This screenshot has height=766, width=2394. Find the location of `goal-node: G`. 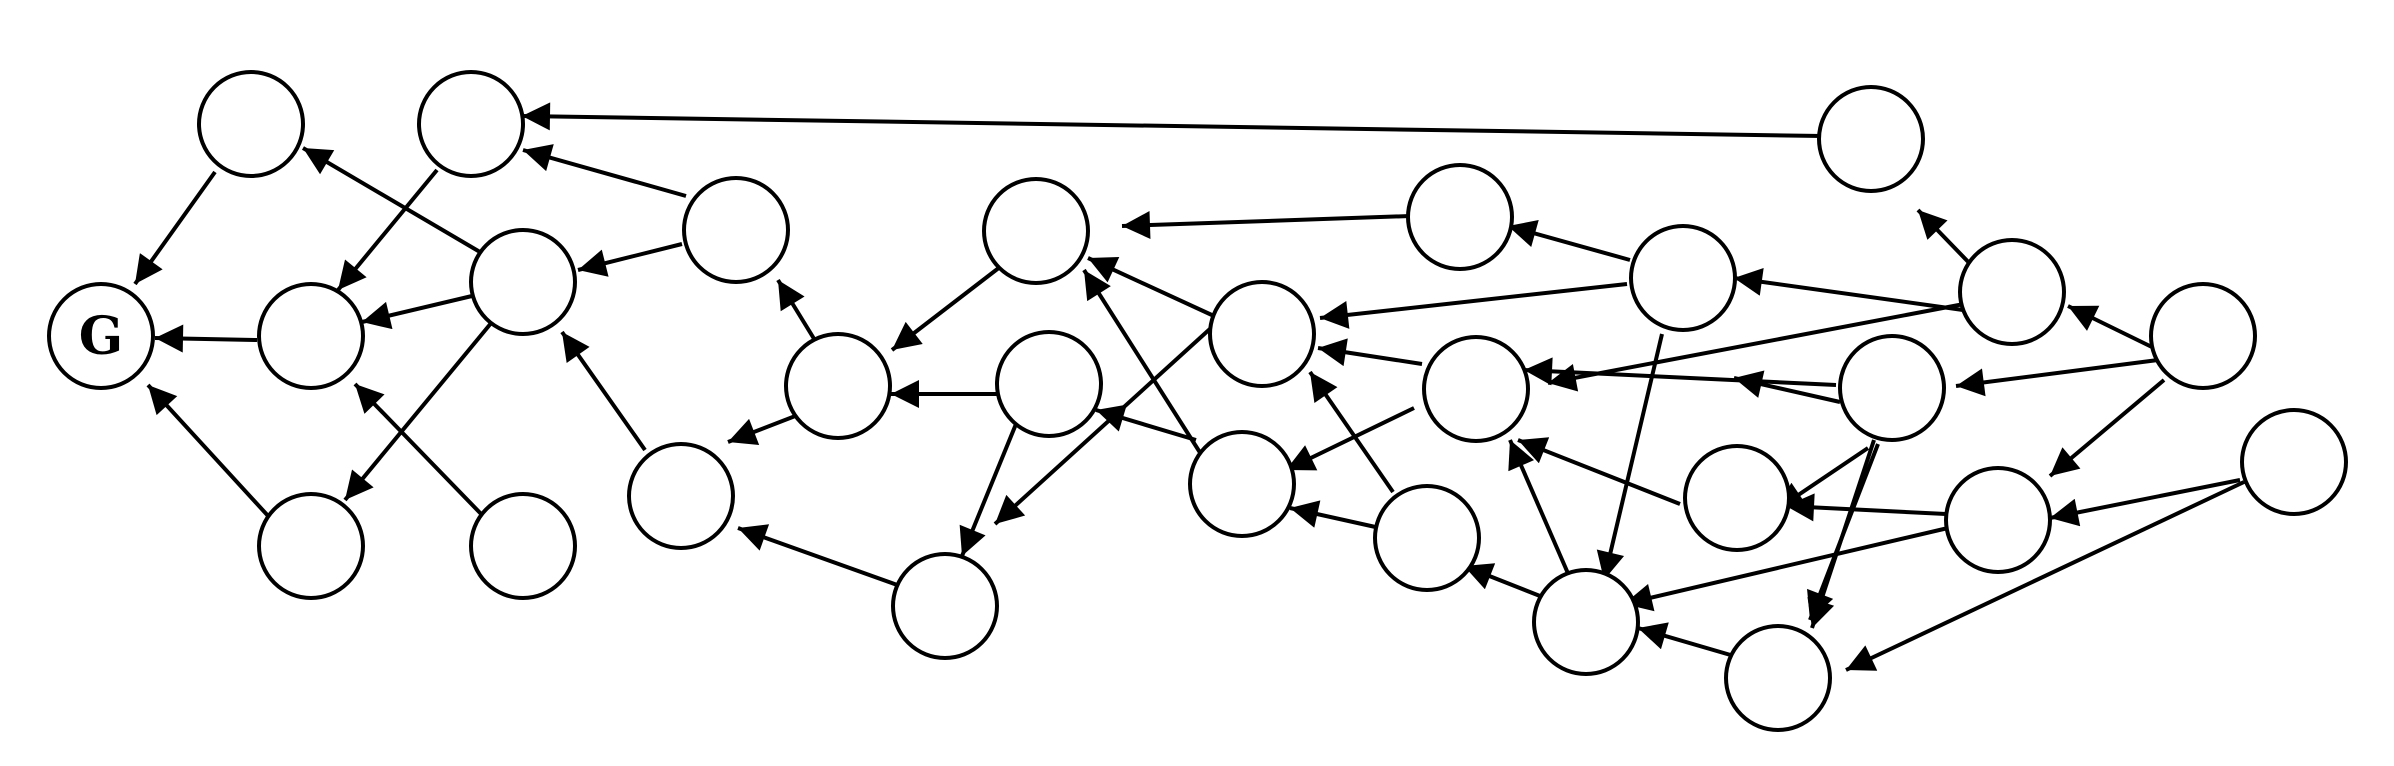

goal-node: G is located at coordinates (101, 336).